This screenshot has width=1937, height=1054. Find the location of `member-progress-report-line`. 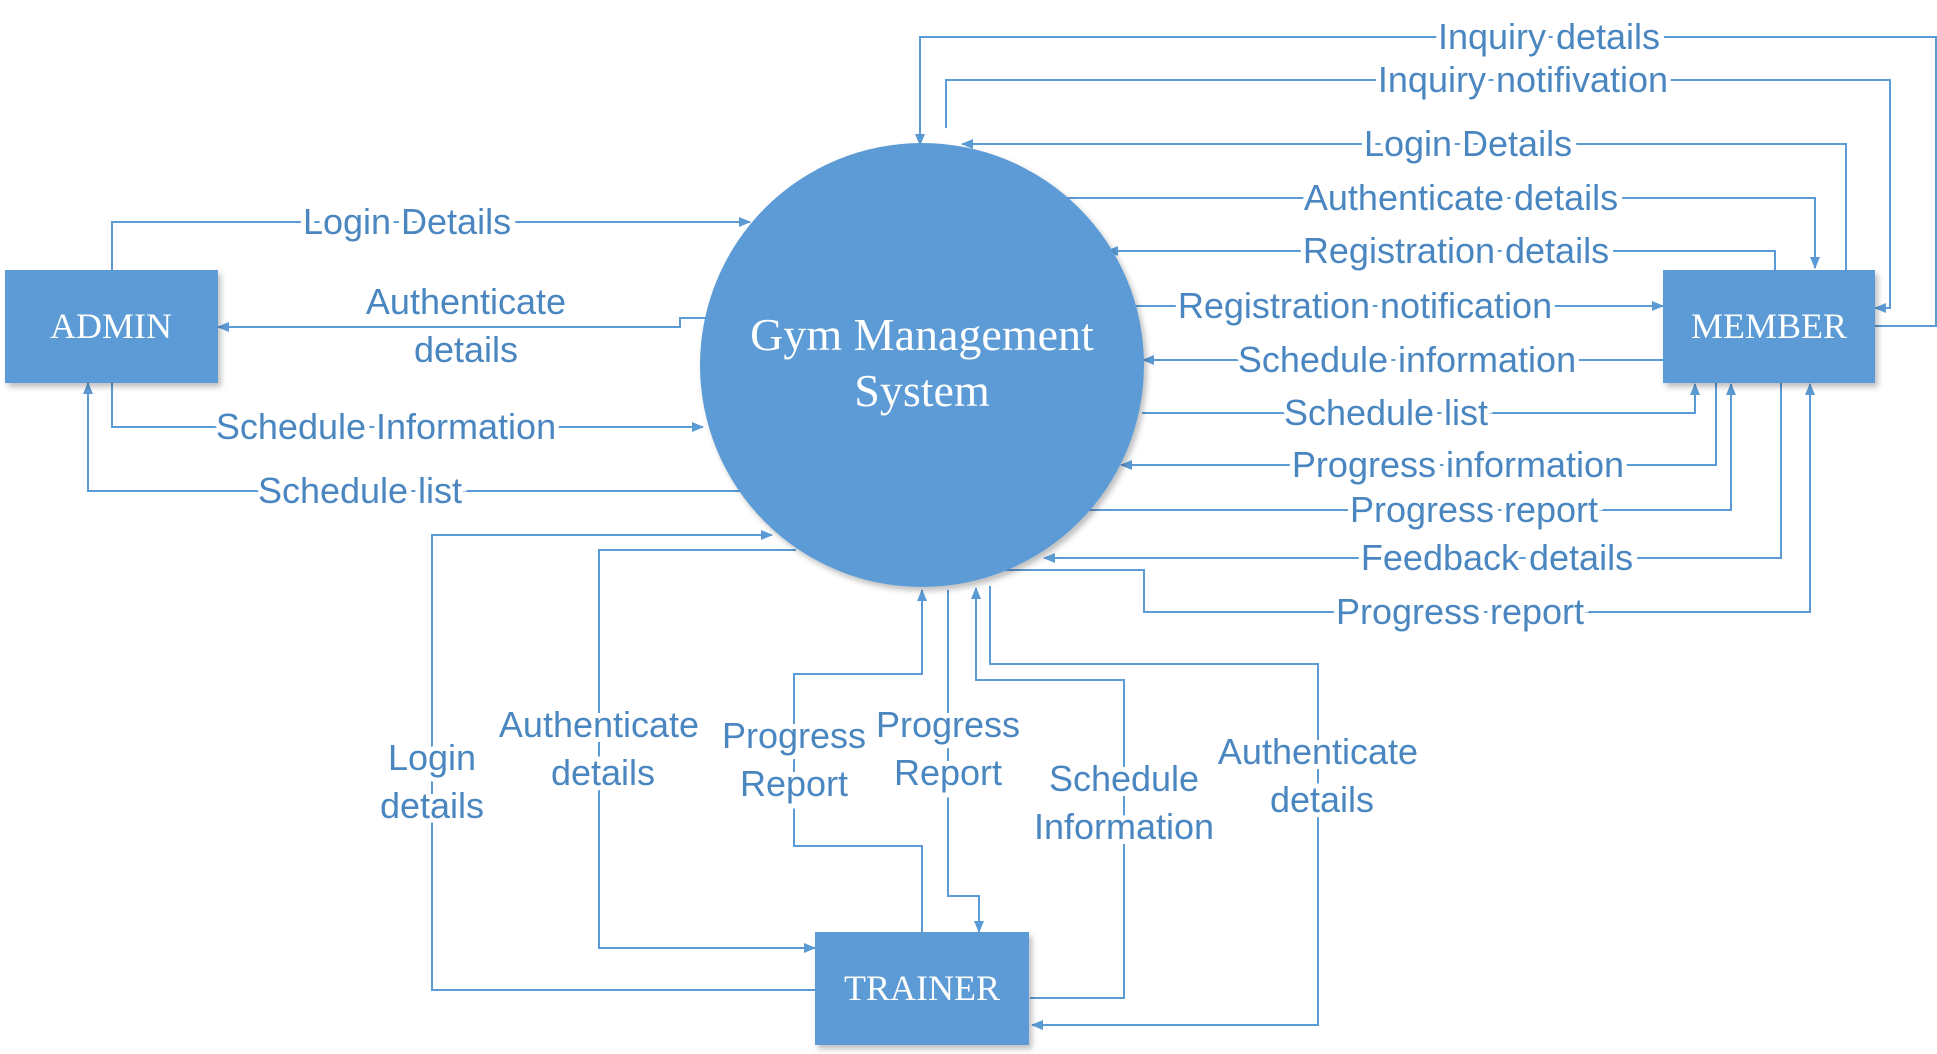

member-progress-report-line is located at coordinates (1411, 447).